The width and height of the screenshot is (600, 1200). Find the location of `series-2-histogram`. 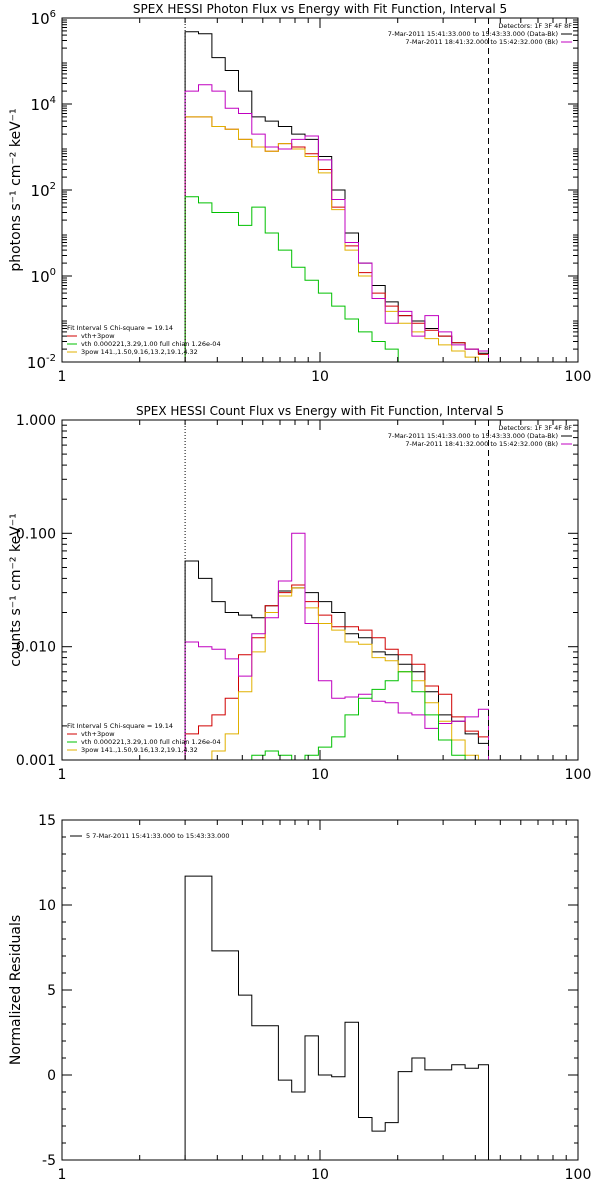

series-2-histogram is located at coordinates (336, 239).